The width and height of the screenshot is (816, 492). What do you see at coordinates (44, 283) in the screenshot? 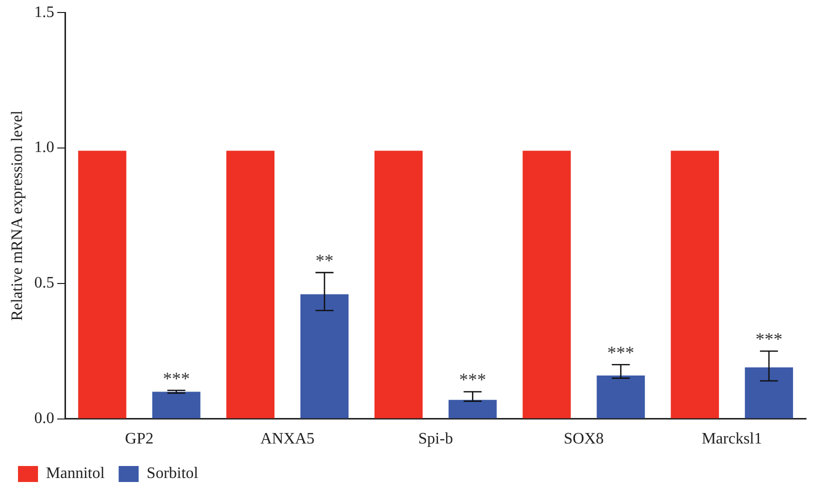
I see `y-tick-label: 0.5` at bounding box center [44, 283].